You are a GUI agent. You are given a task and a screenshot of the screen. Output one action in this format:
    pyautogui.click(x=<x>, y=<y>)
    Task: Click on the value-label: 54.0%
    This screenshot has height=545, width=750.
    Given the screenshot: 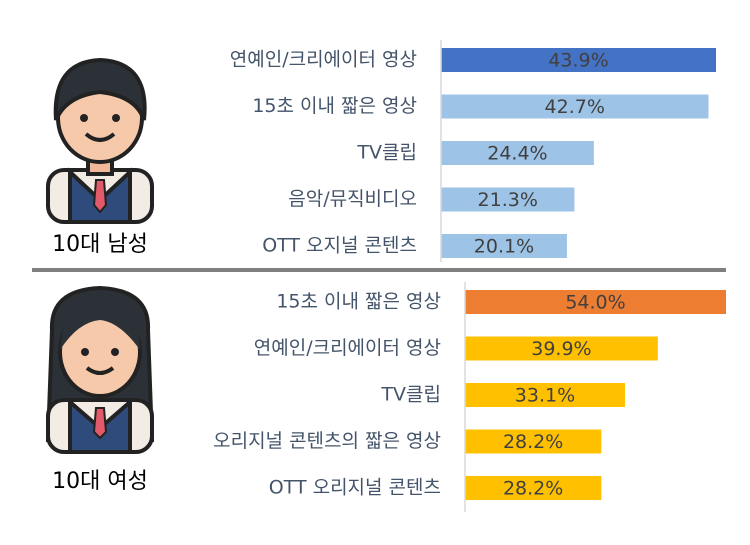 What is the action you would take?
    pyautogui.click(x=595, y=303)
    